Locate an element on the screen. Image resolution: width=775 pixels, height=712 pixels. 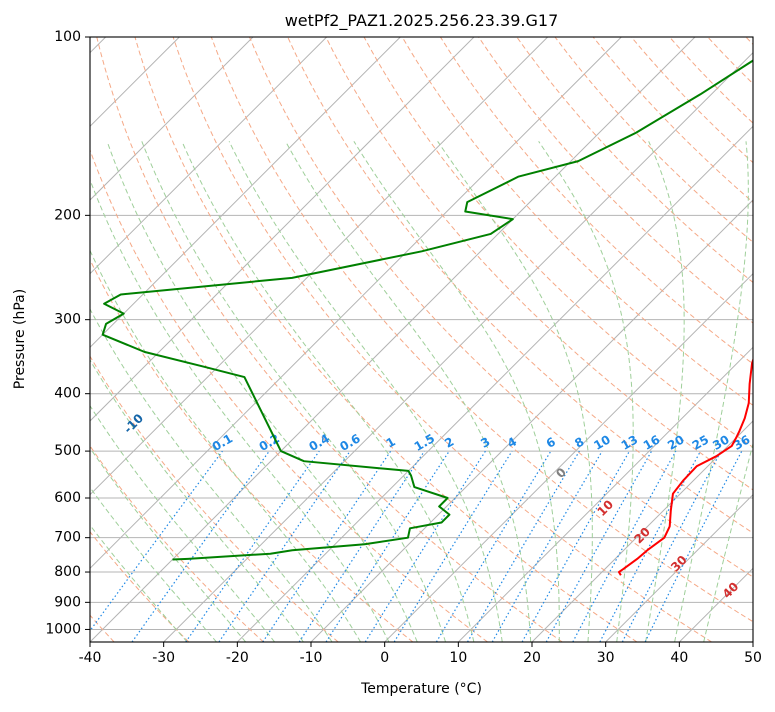
x-tick-label: 10 is located at coordinates (458, 658).